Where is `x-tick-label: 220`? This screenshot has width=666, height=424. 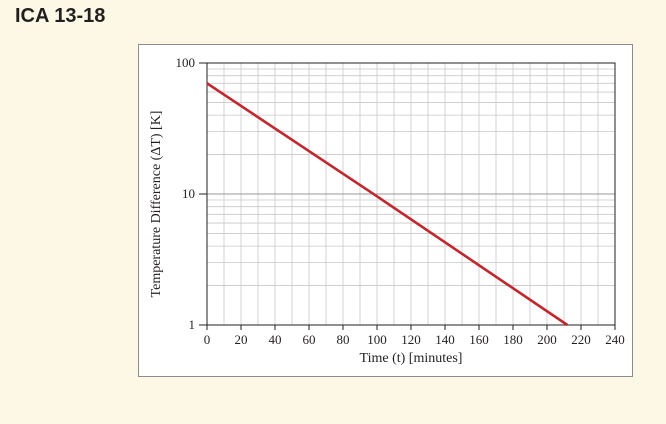
x-tick-label: 220 is located at coordinates (581, 339).